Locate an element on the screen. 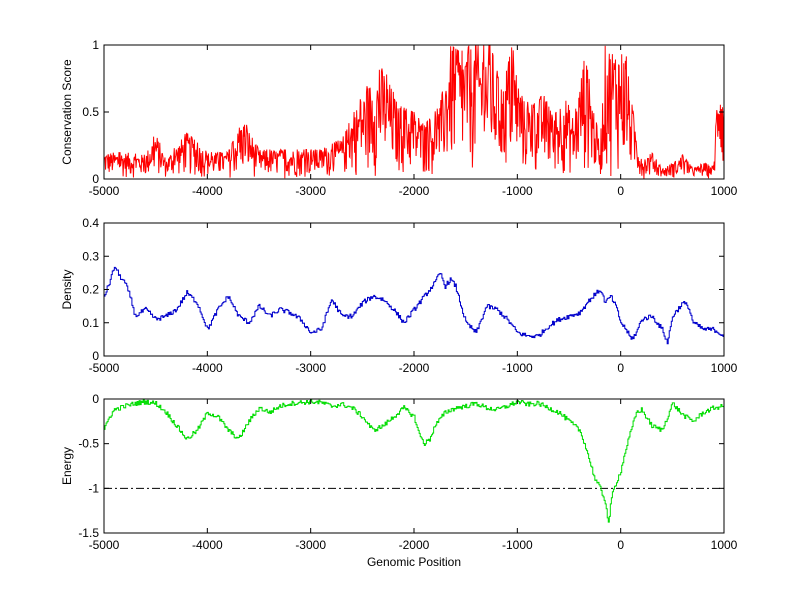 The height and width of the screenshot is (599, 800). y-tick-label: 0.5 is located at coordinates (90, 112).